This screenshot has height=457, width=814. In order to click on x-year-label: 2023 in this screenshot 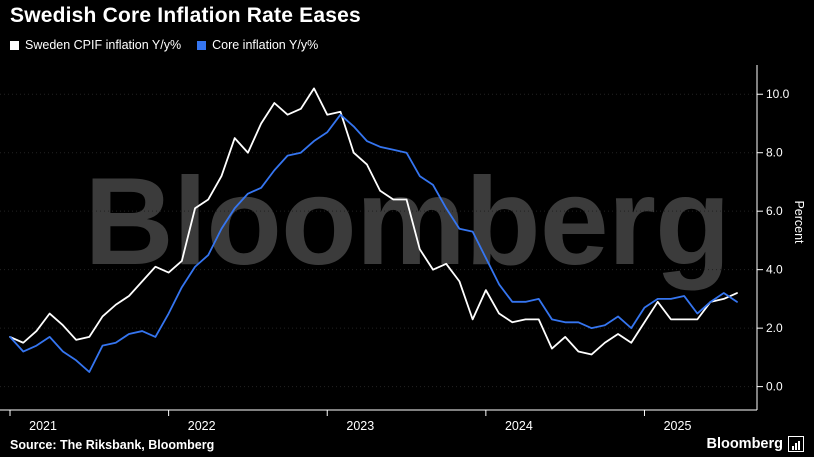, I will do `click(360, 426)`.